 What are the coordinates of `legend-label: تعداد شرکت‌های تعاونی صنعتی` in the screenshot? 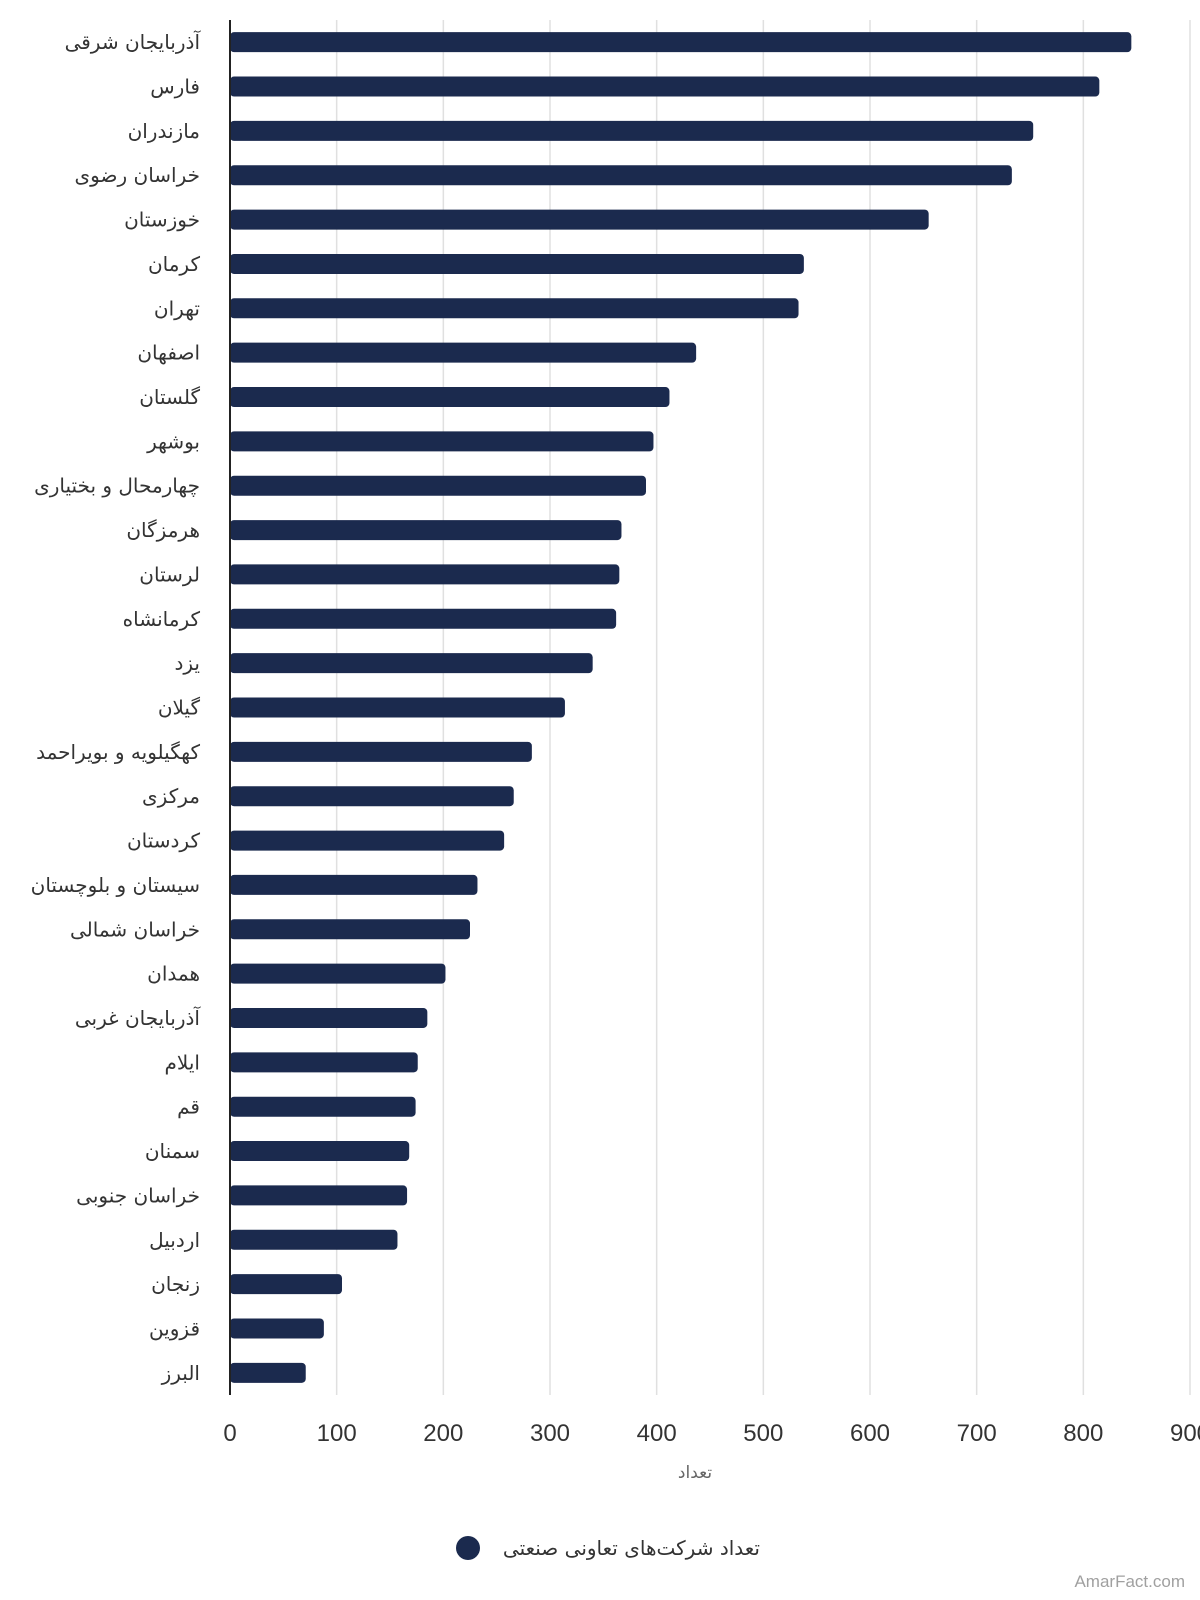 It's located at (631, 1548).